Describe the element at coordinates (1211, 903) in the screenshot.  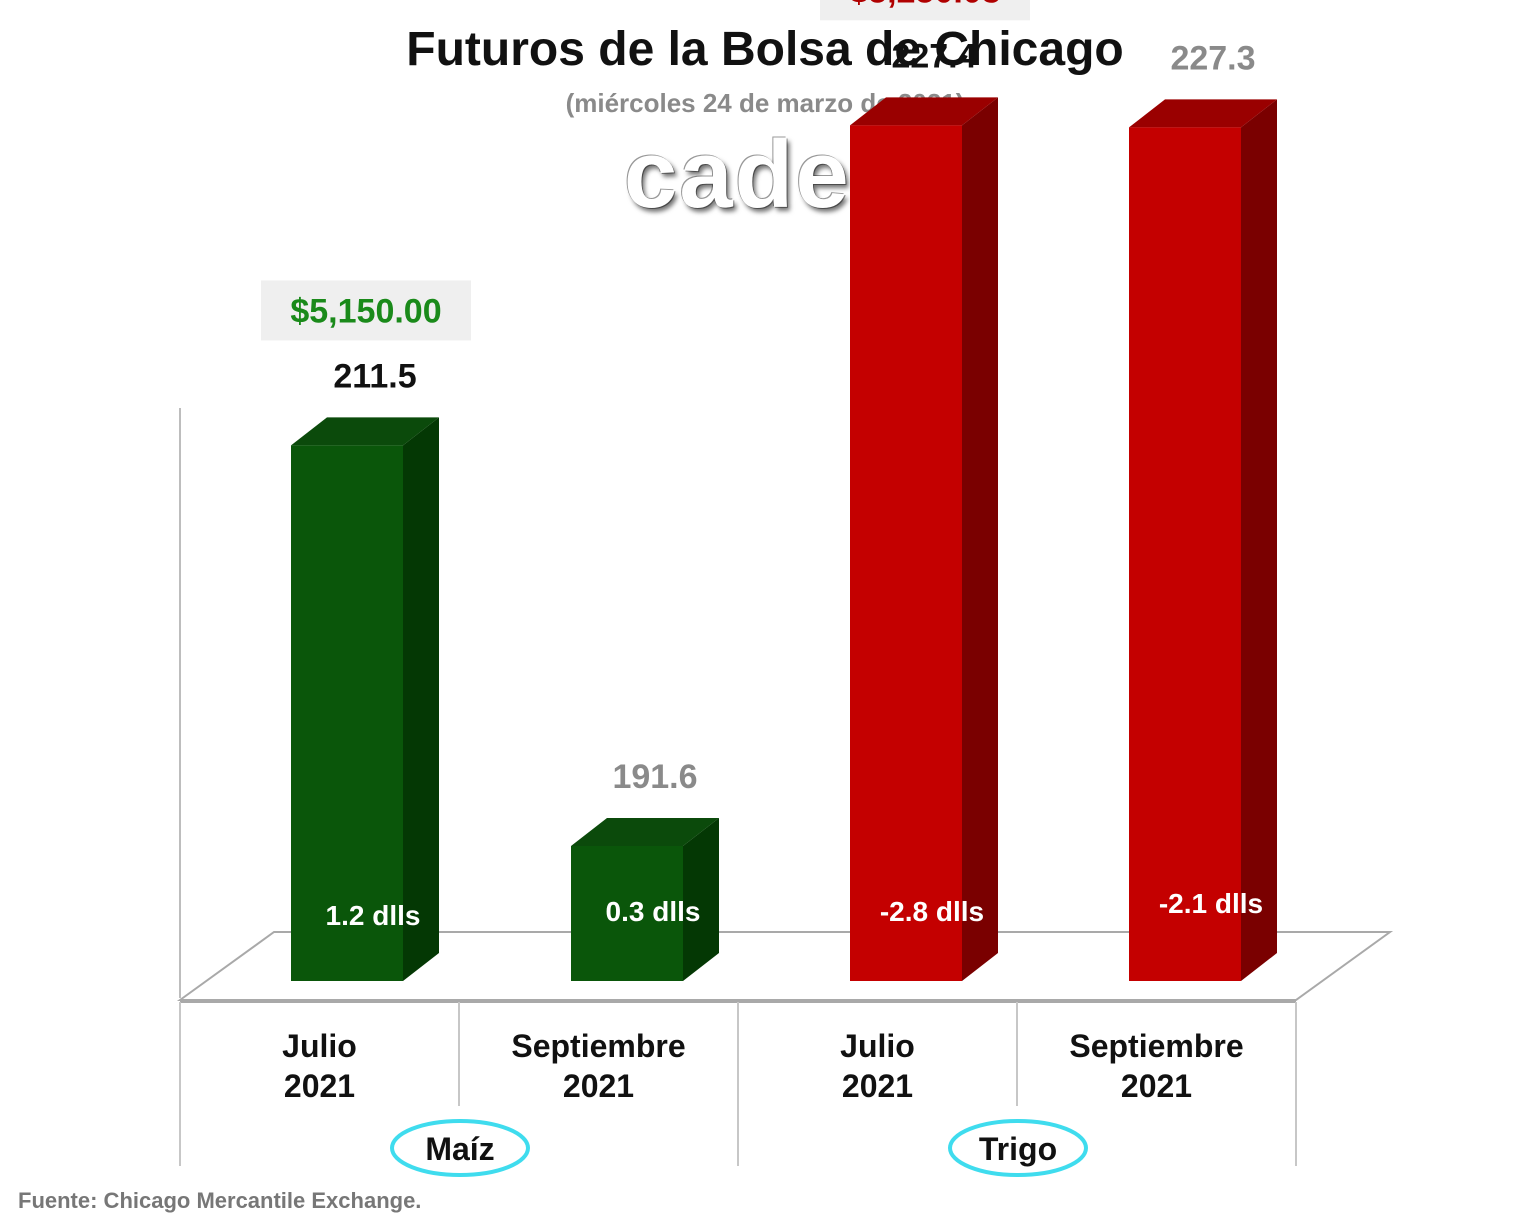
I see `bar-change-label: -2.1 dlls` at that location.